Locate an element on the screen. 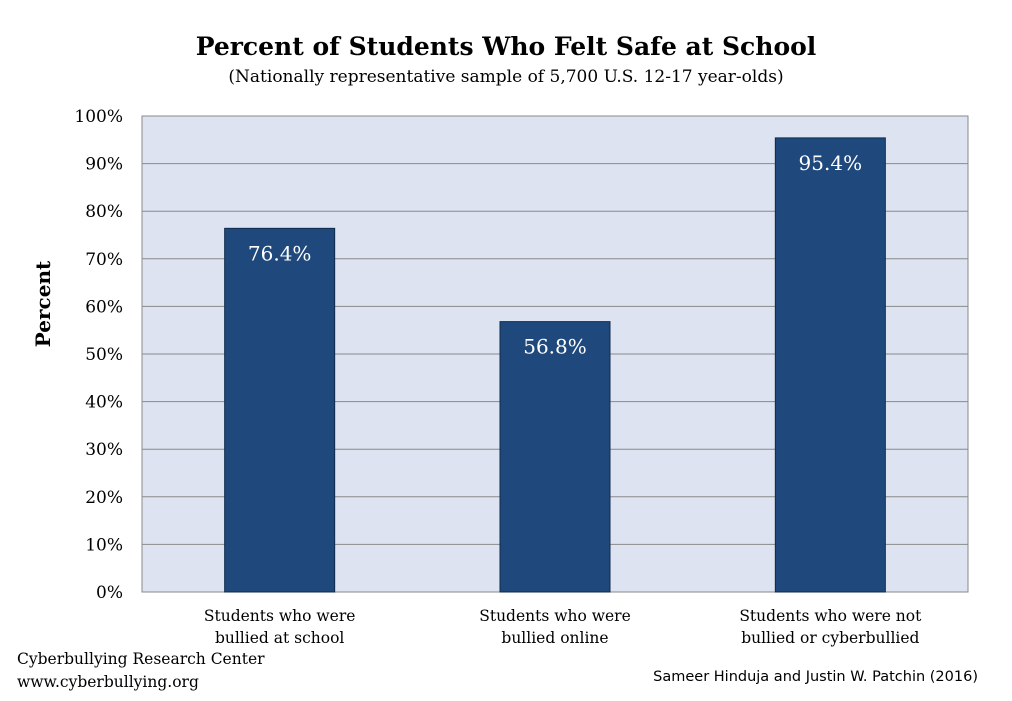  y-axis-ticks: 0% 10% 20% 30% 40% 50% 60% 70% 80% 90% 100% is located at coordinates (98, 355).